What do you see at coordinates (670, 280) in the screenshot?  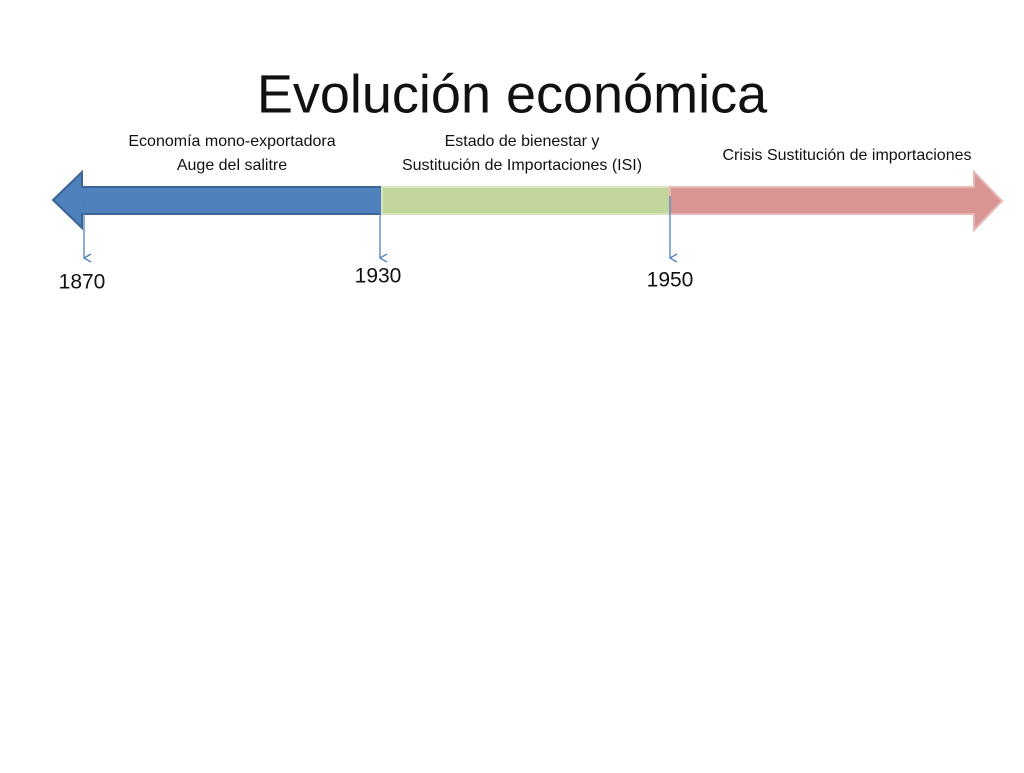 I see `year-label: 1950` at bounding box center [670, 280].